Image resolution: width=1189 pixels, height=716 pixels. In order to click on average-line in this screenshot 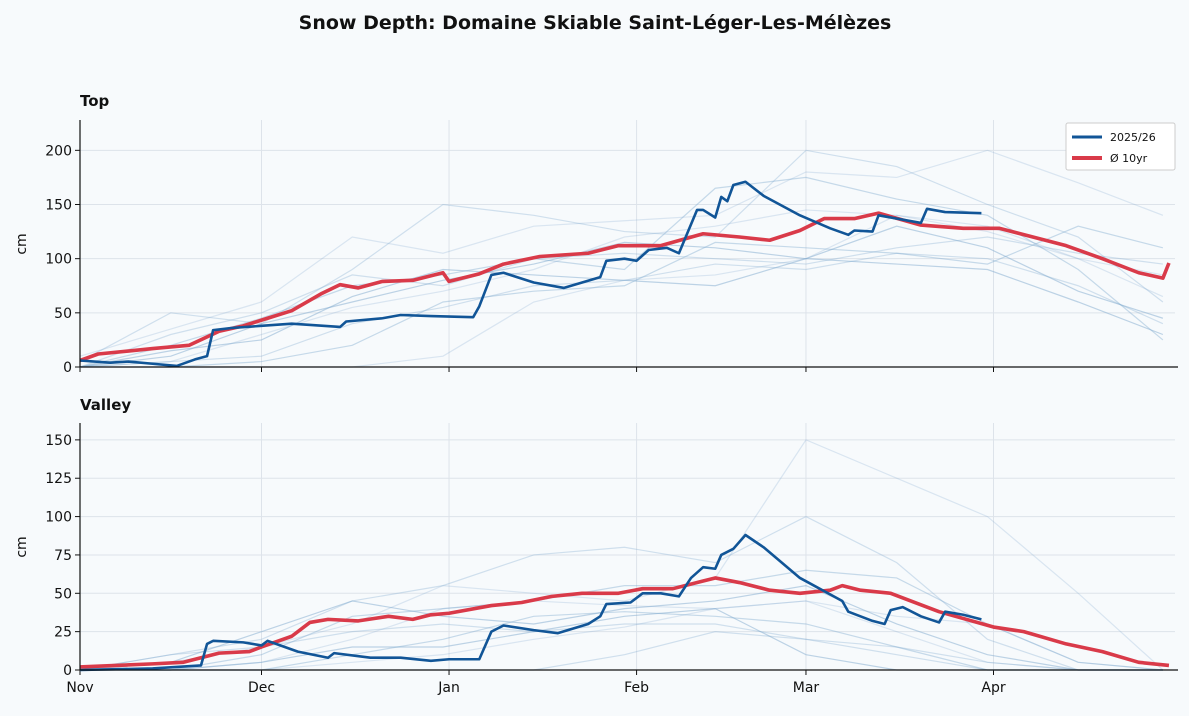, I will do `click(624, 622)`.